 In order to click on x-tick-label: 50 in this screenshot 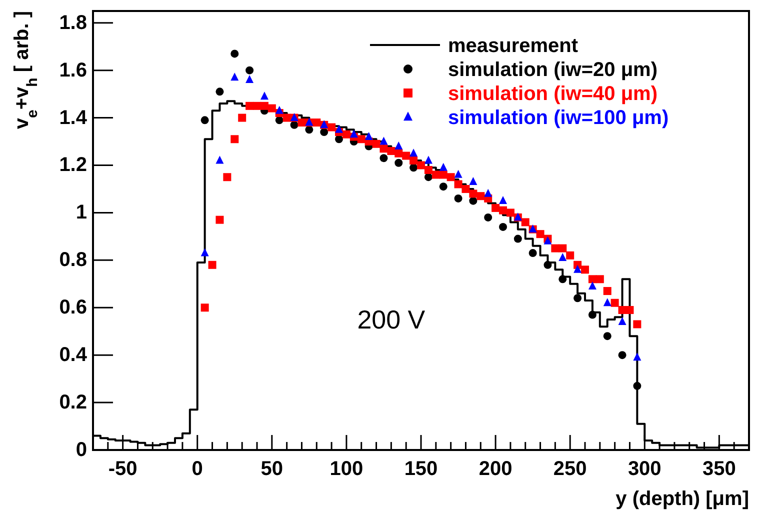, I will do `click(272, 469)`.